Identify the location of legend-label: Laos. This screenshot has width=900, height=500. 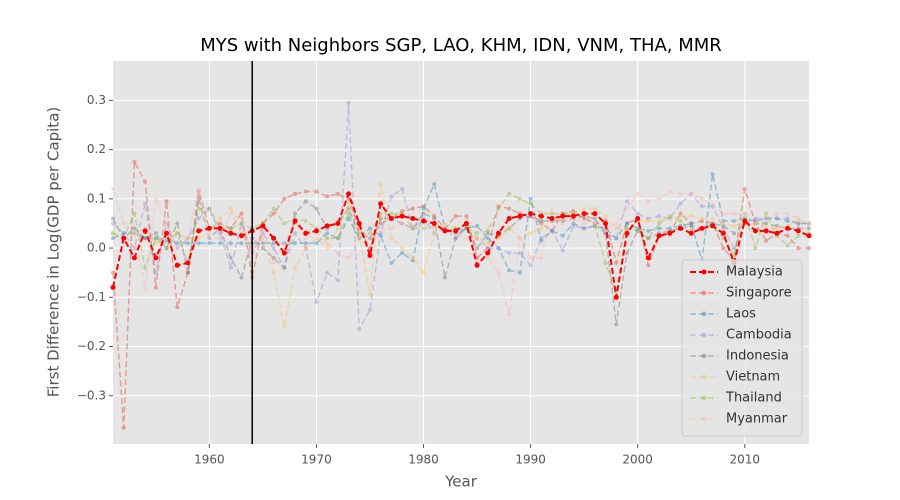
(741, 314).